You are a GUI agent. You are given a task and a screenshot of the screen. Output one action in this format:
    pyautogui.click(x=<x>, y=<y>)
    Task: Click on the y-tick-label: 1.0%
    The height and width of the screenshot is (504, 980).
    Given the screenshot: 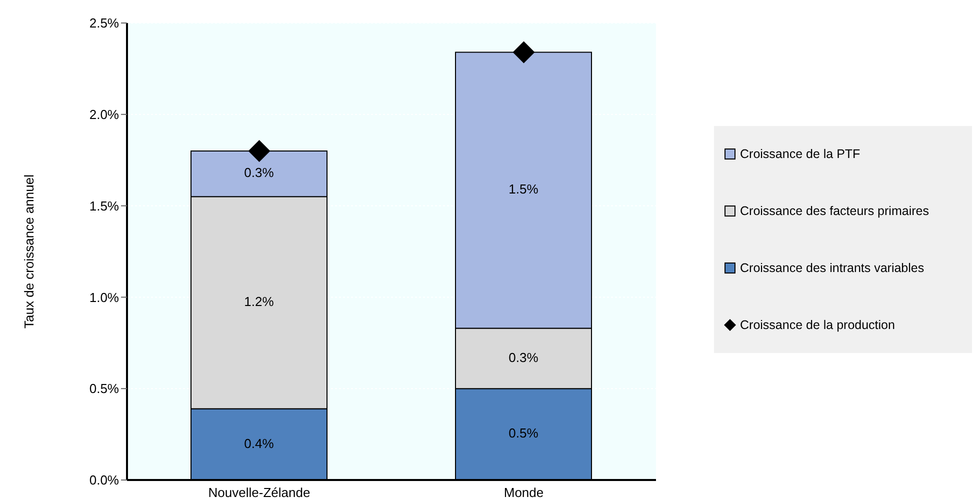 What is the action you would take?
    pyautogui.click(x=104, y=297)
    